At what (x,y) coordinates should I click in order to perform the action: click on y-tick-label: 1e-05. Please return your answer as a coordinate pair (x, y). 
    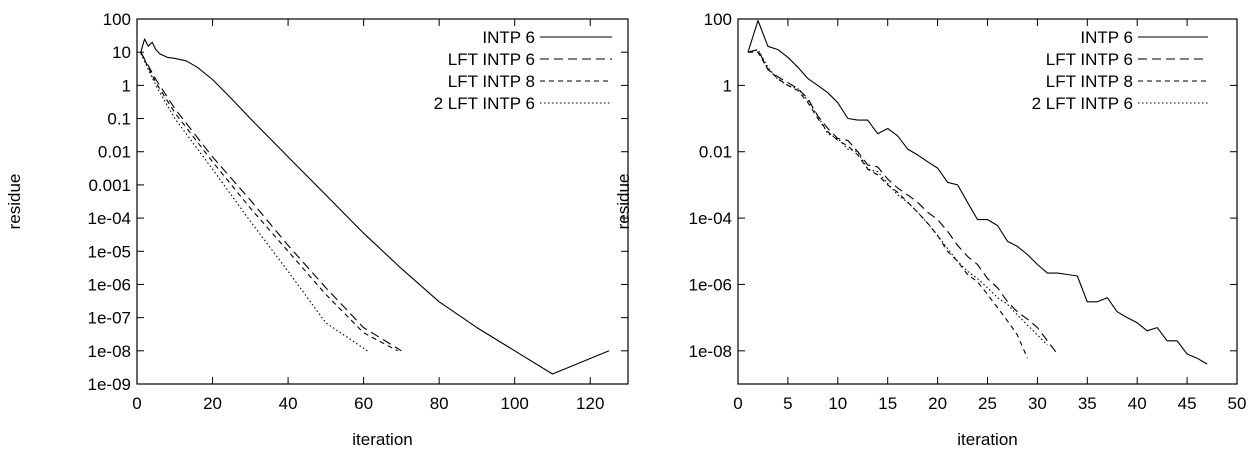
    Looking at the image, I should click on (109, 251).